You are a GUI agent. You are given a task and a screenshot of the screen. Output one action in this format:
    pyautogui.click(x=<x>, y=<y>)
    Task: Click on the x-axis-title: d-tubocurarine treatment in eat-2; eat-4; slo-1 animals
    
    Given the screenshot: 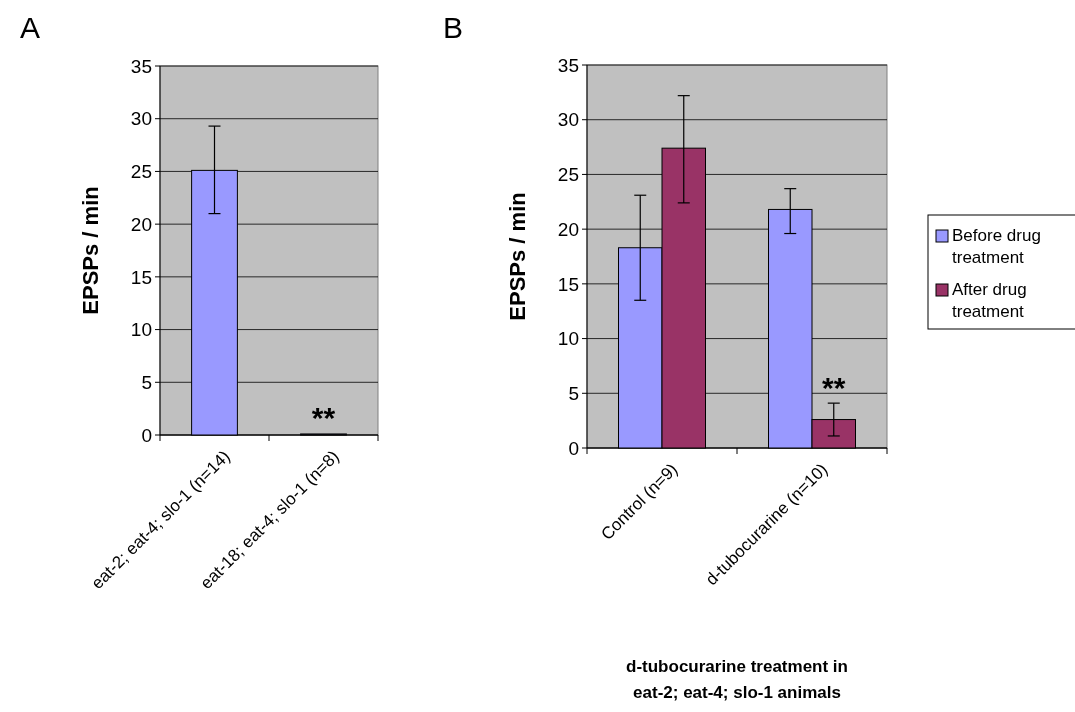 What is the action you would take?
    pyautogui.click(x=737, y=679)
    